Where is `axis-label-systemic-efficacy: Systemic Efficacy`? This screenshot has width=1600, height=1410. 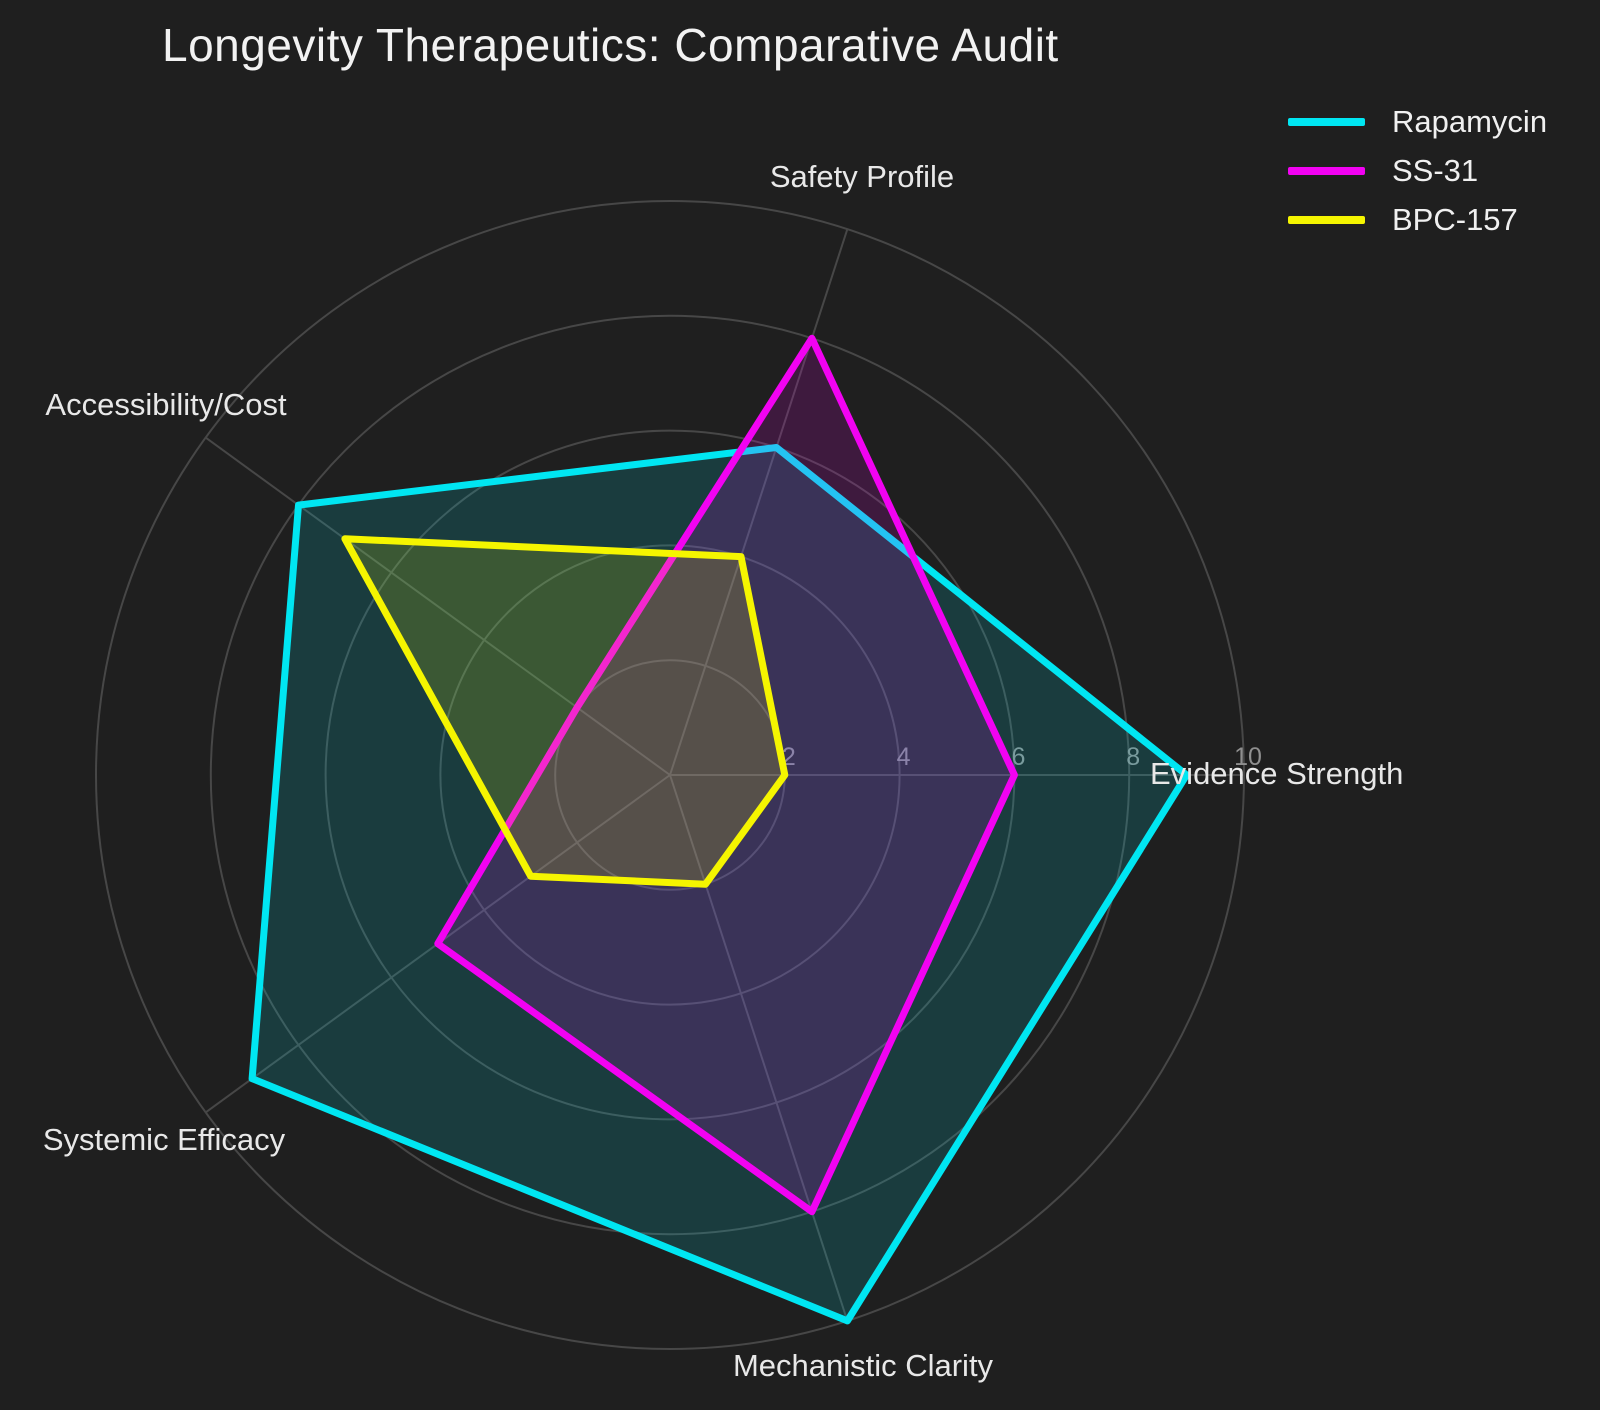
axis-label-systemic-efficacy: Systemic Efficacy is located at coordinates (164, 1139).